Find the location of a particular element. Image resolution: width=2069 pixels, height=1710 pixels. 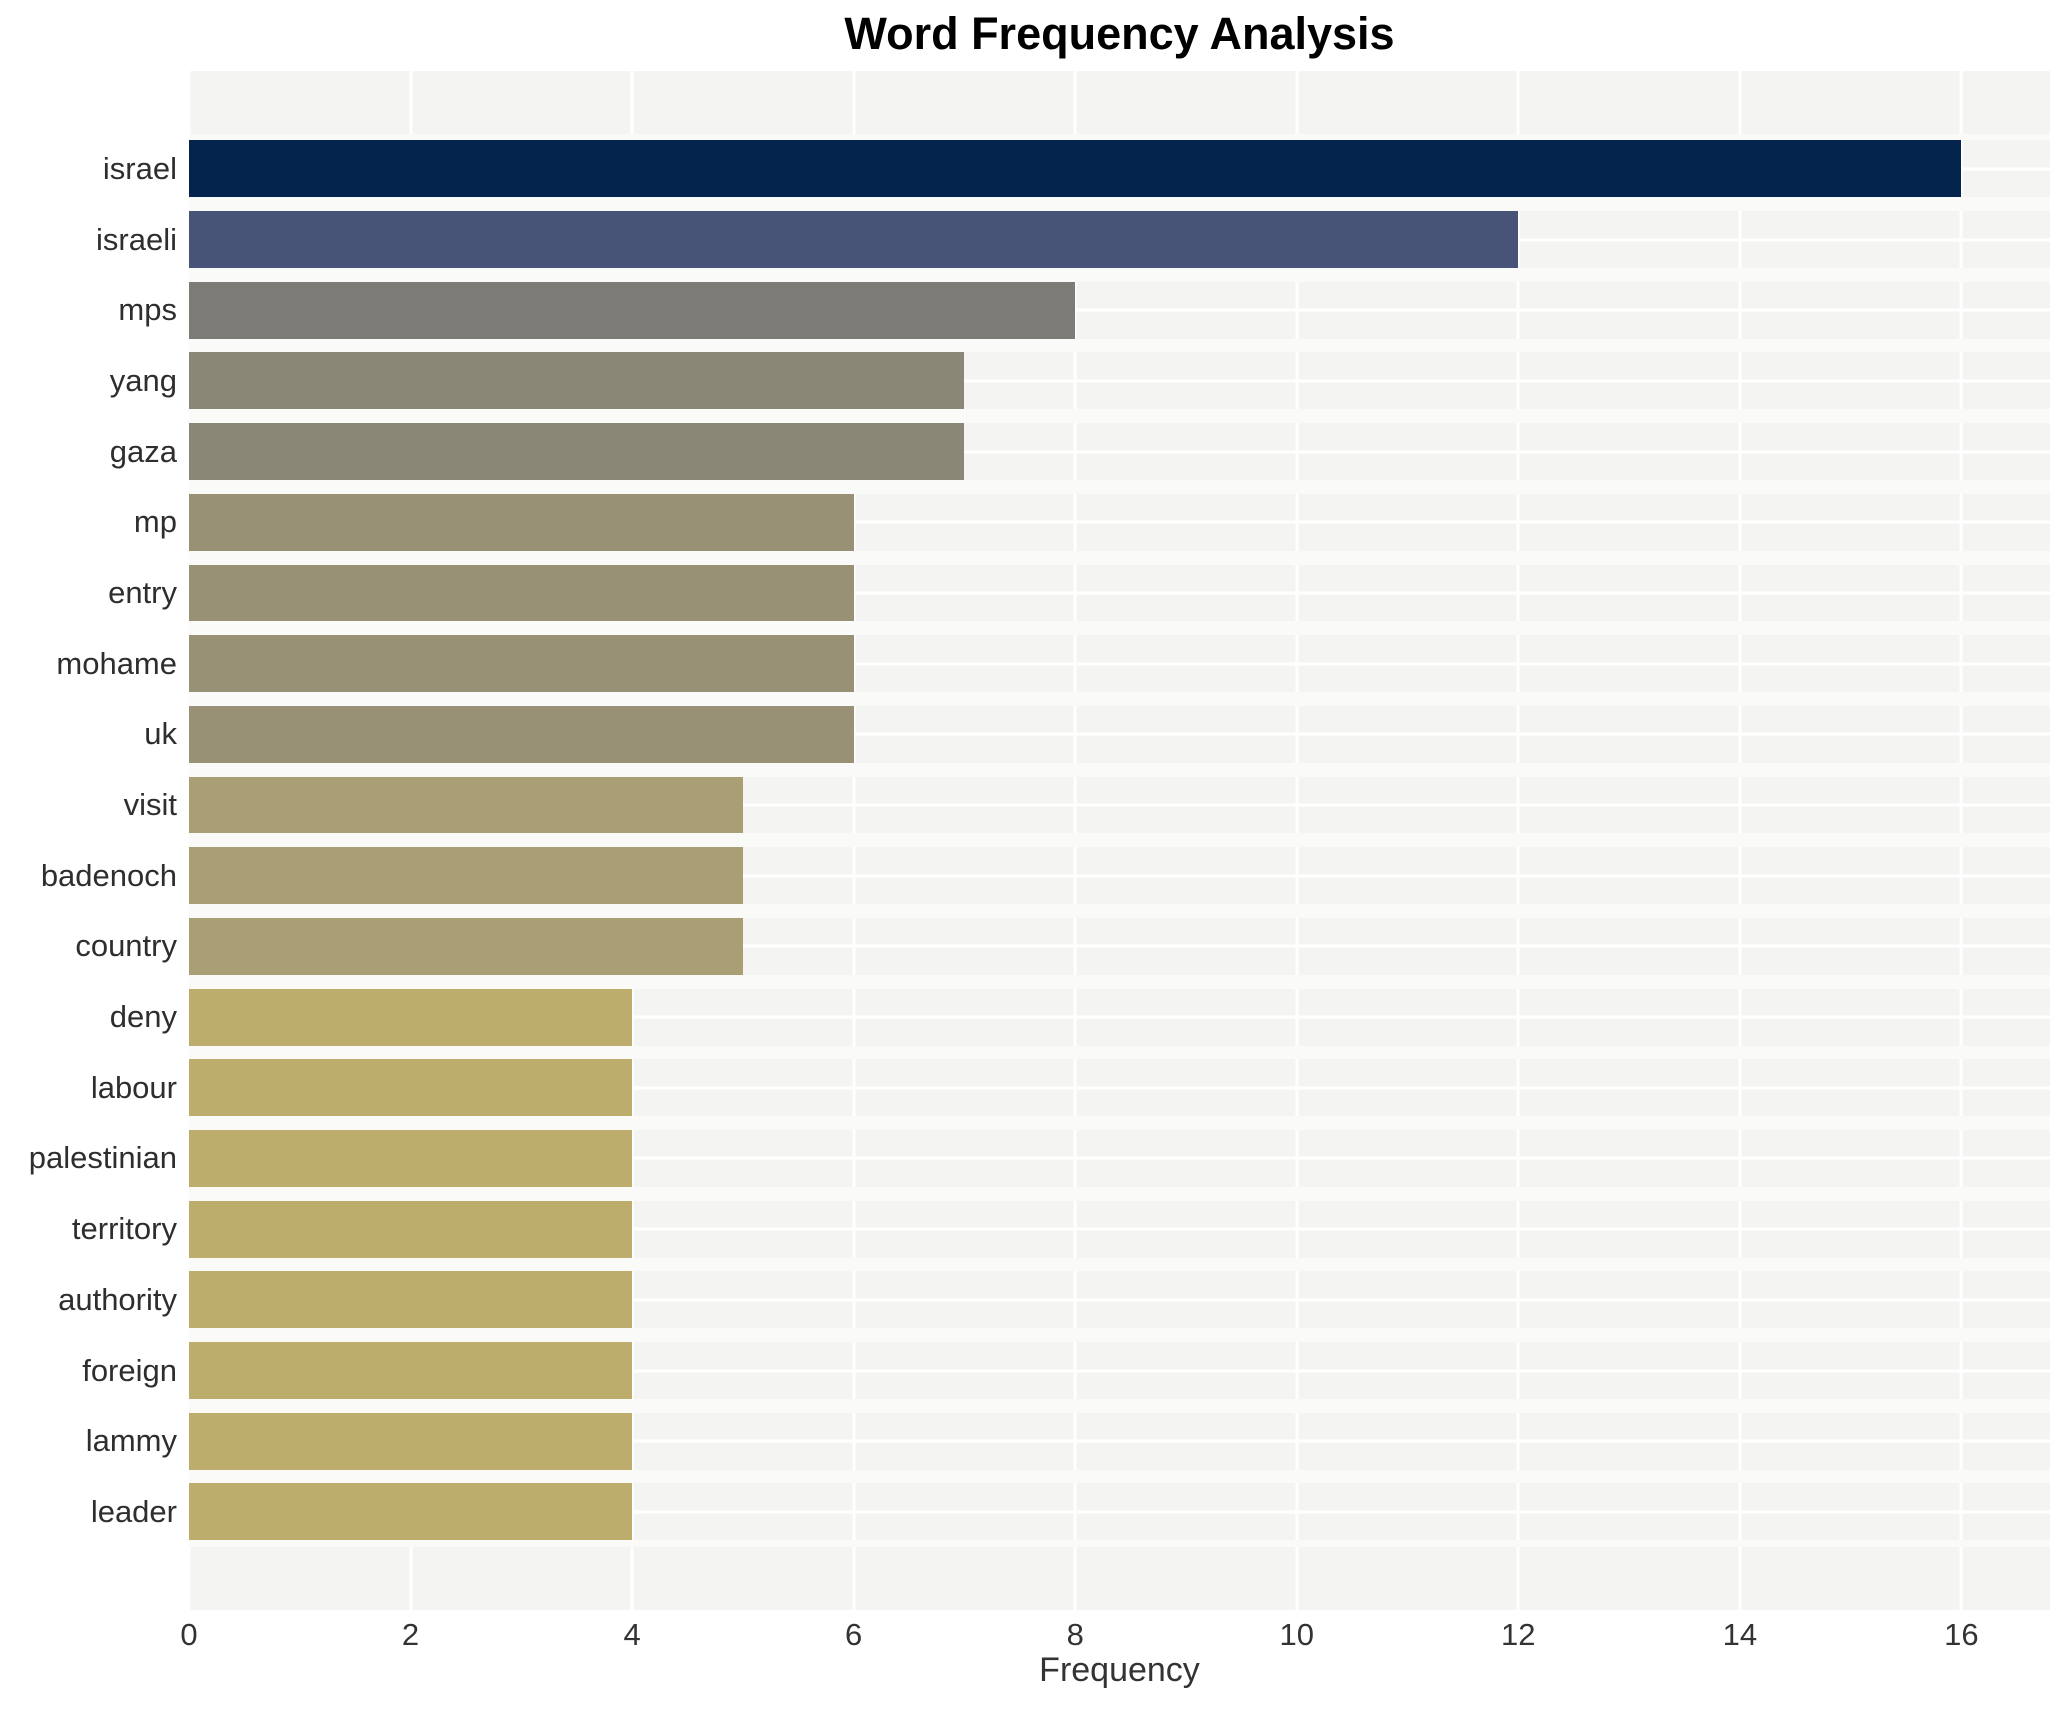

y-axis-label: territory is located at coordinates (124, 1229).